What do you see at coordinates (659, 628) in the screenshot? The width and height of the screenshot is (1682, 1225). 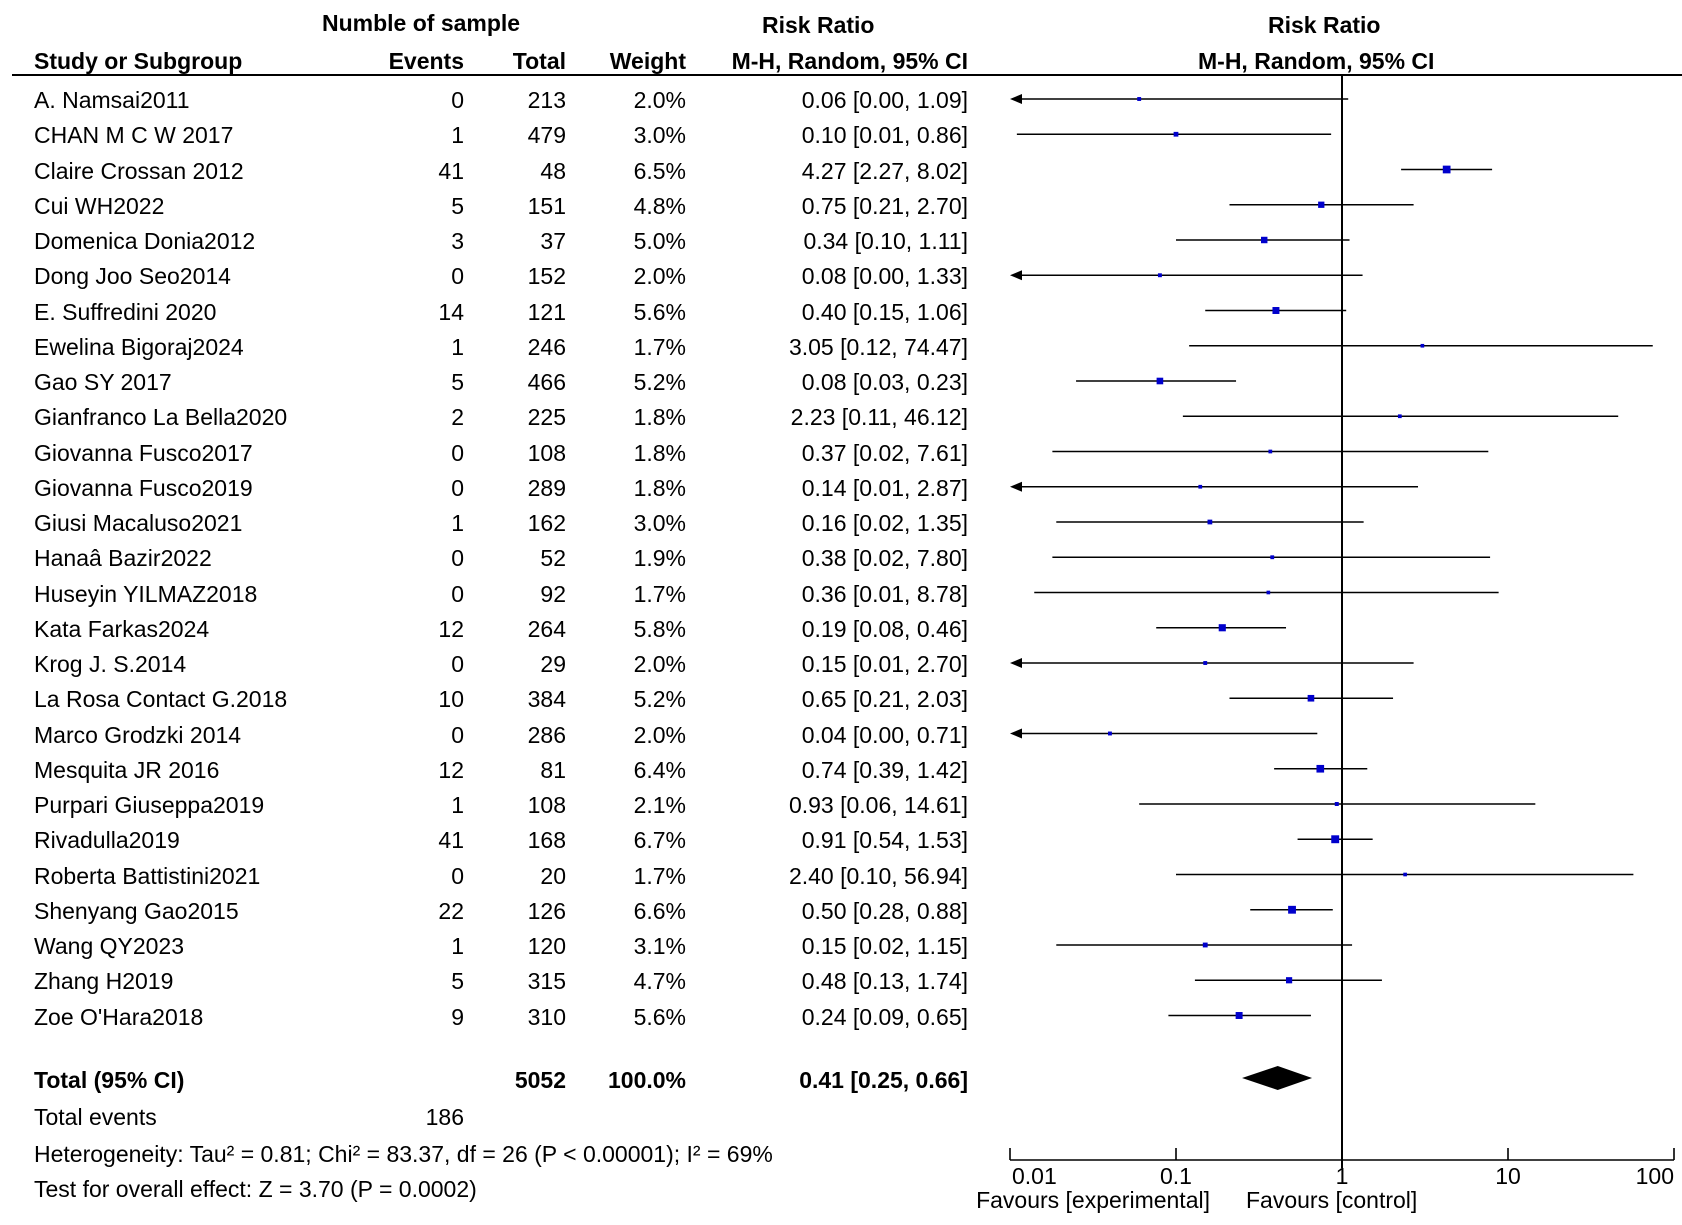 I see `study-weight: 5.8%` at bounding box center [659, 628].